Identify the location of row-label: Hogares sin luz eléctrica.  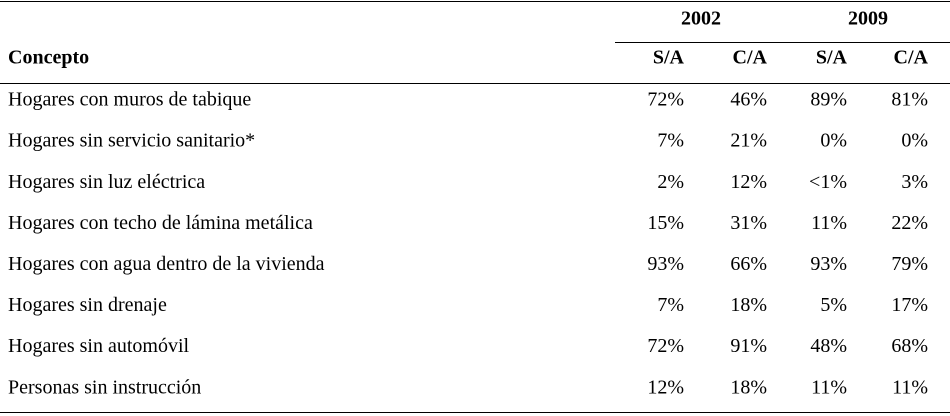
(106, 182).